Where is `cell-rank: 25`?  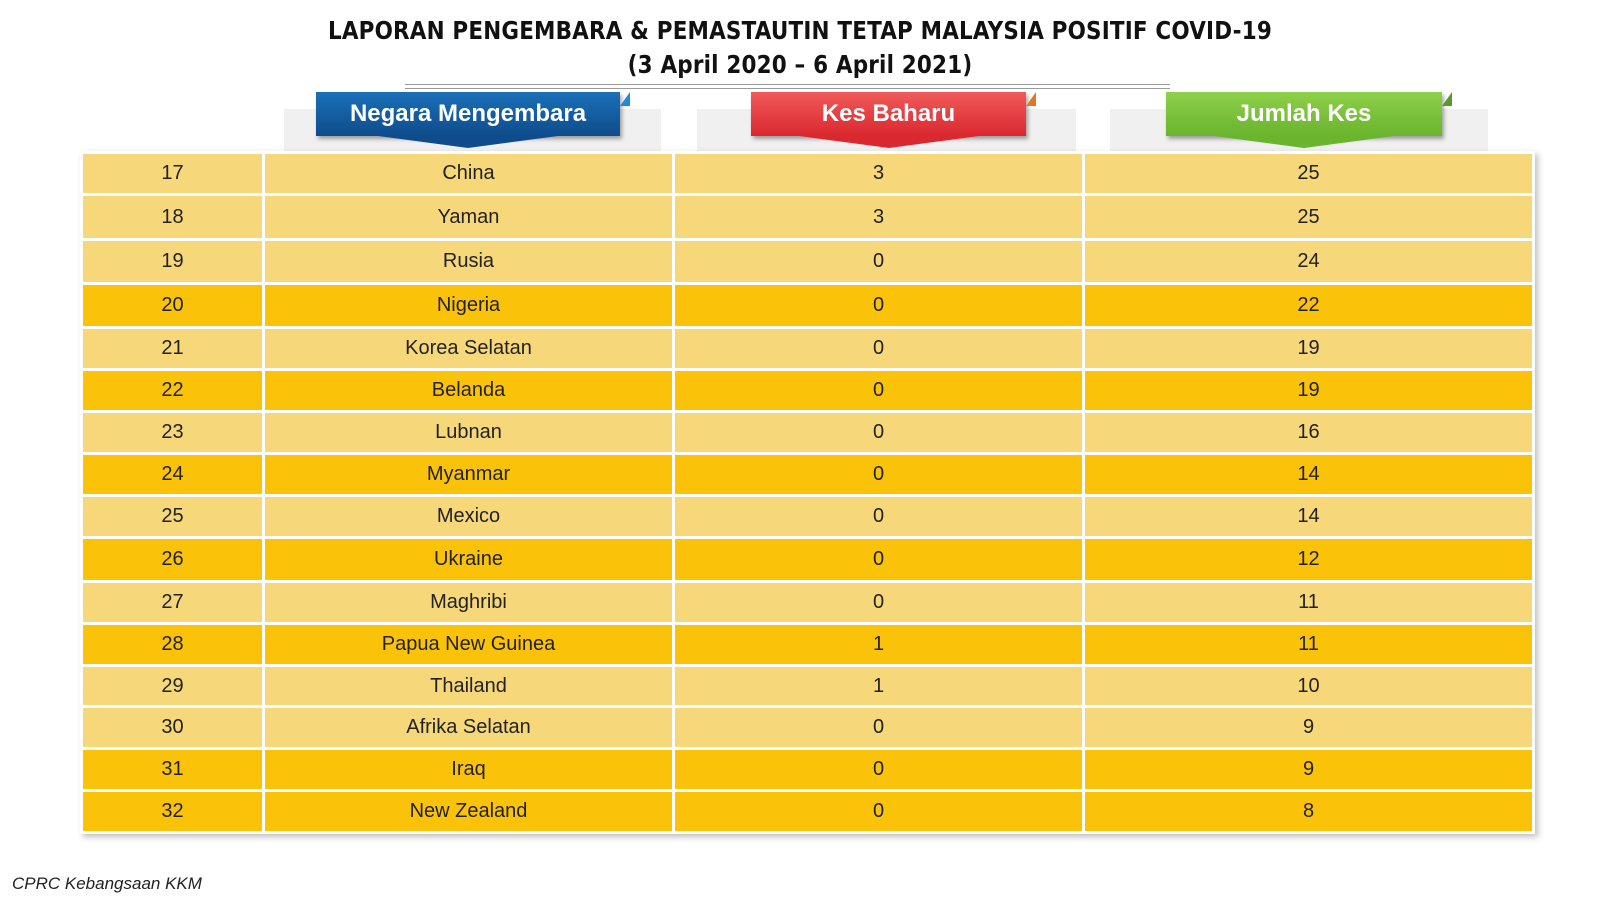
cell-rank: 25 is located at coordinates (172, 516).